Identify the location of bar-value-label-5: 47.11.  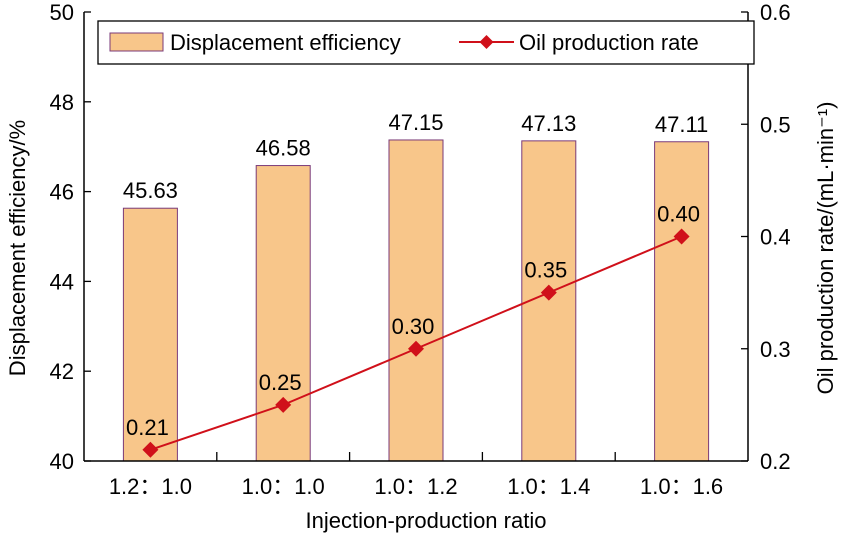
(681, 124).